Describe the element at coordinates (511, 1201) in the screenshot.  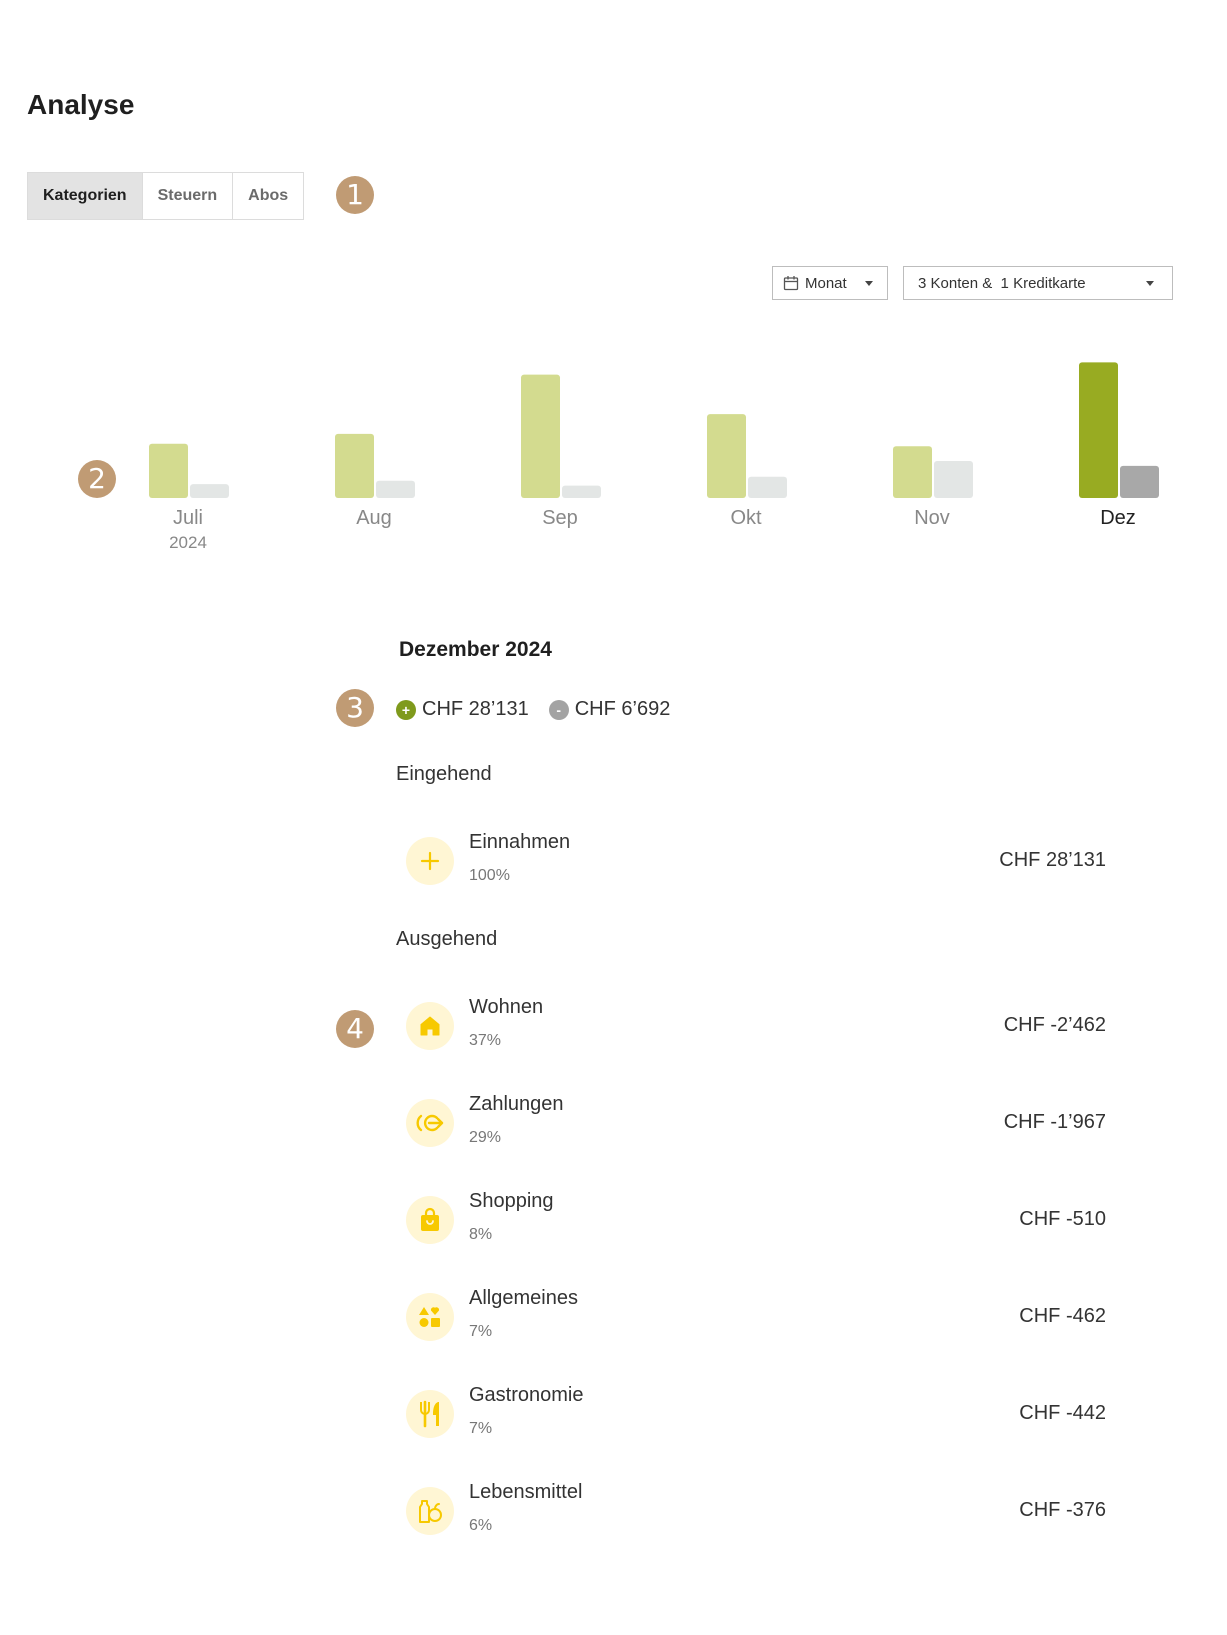
I see `category-name: Shopping` at that location.